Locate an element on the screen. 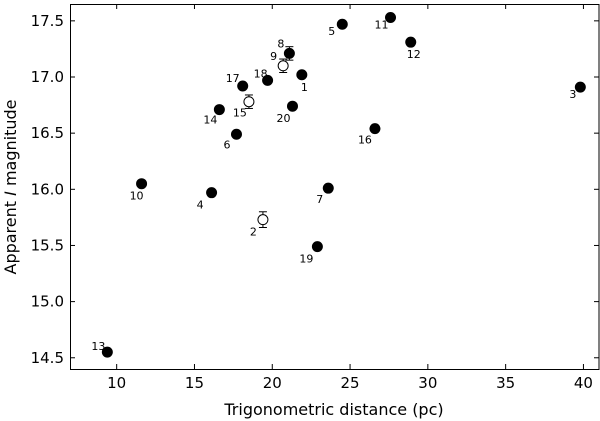 This screenshot has width=600, height=421. point-label: 8 is located at coordinates (280, 43).